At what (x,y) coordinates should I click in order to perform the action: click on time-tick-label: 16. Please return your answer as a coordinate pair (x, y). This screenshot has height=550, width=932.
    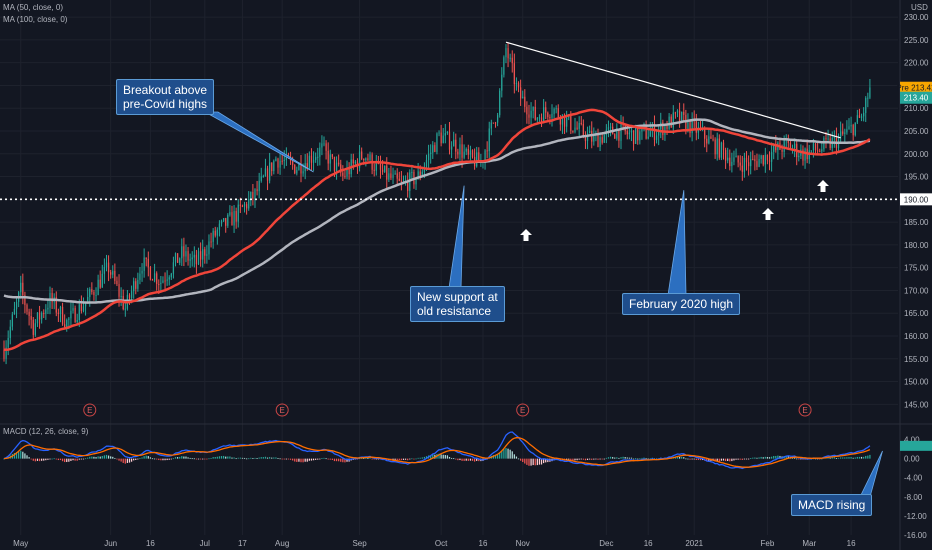
    Looking at the image, I should click on (150, 543).